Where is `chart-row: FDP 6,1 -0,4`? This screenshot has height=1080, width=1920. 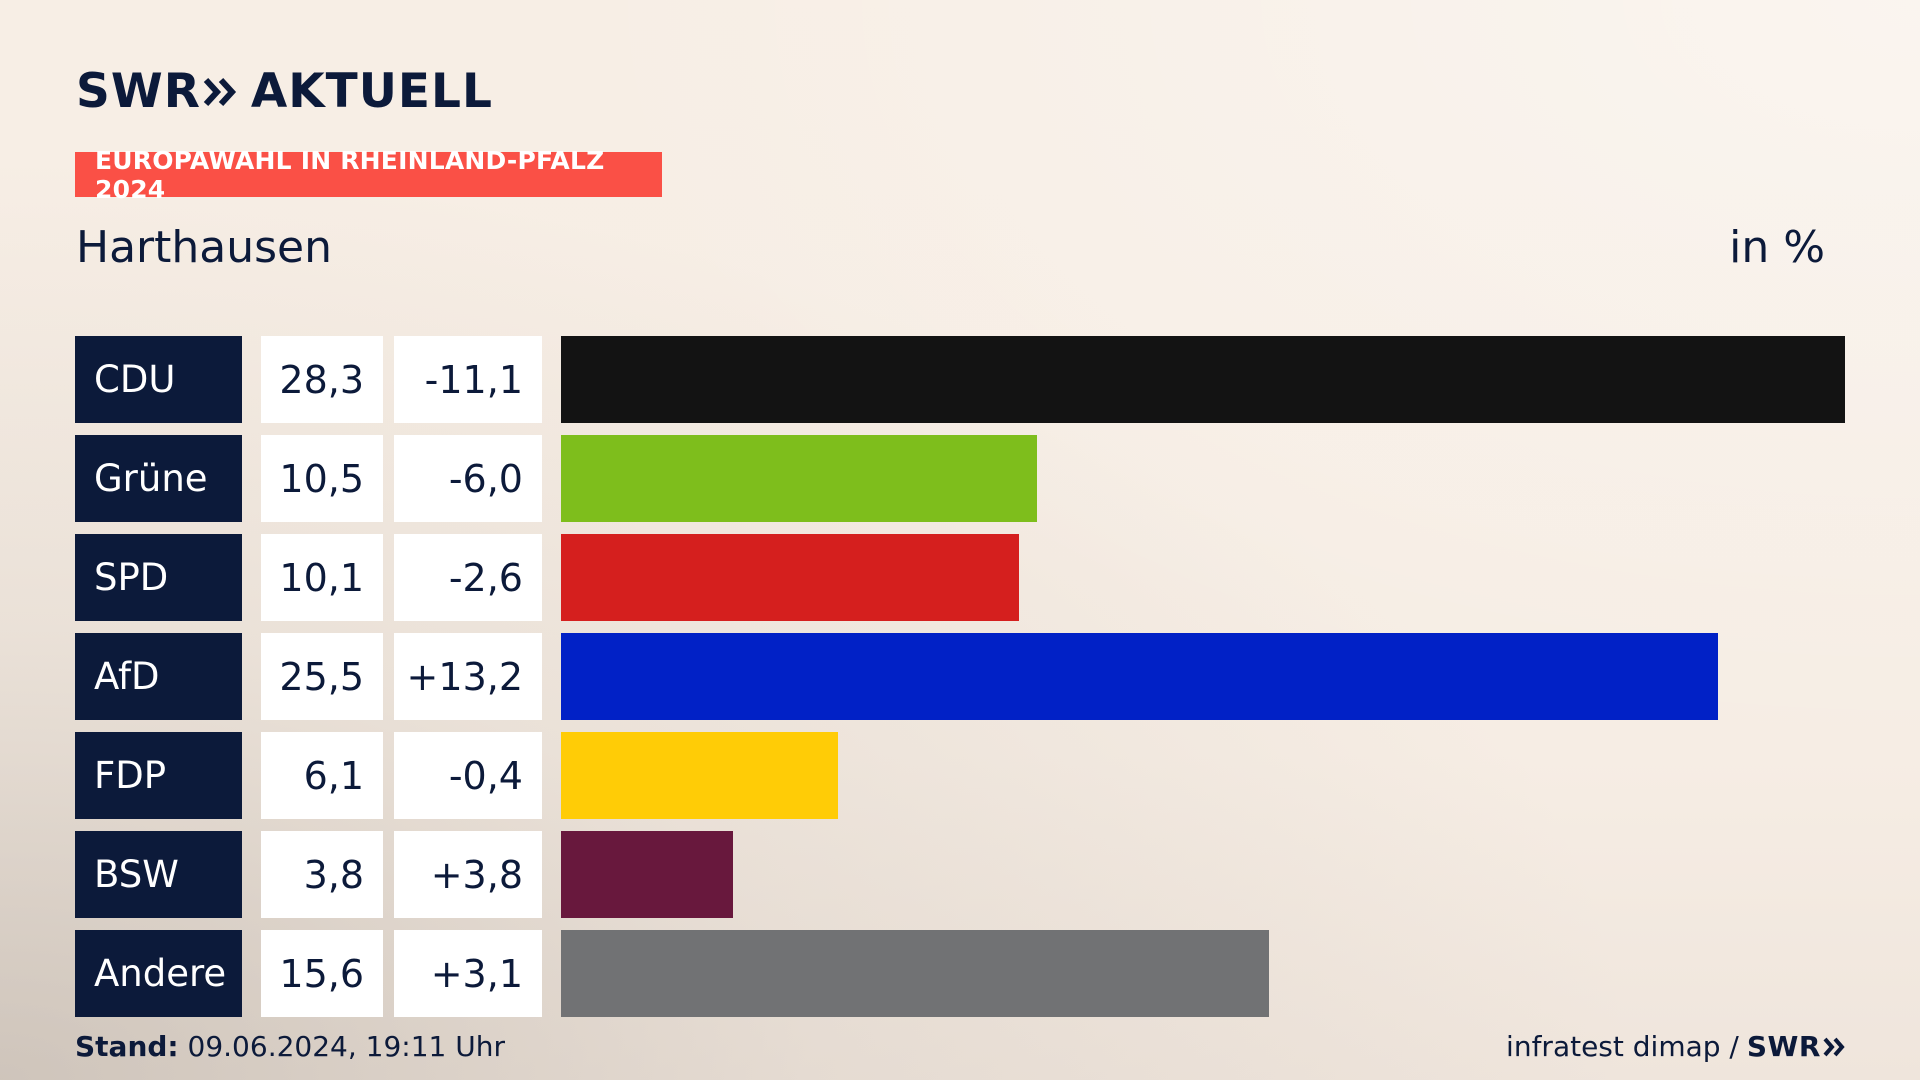
chart-row: FDP 6,1 -0,4 is located at coordinates (960, 775).